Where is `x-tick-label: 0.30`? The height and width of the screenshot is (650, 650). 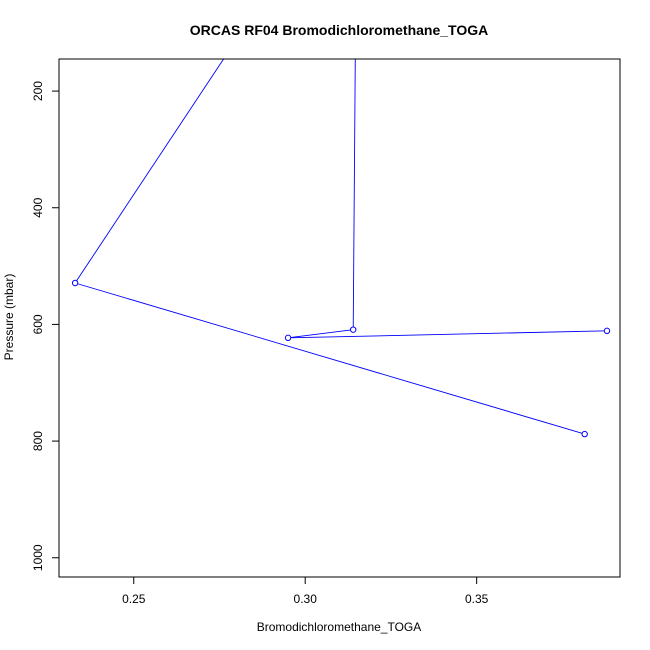
x-tick-label: 0.30 is located at coordinates (306, 599).